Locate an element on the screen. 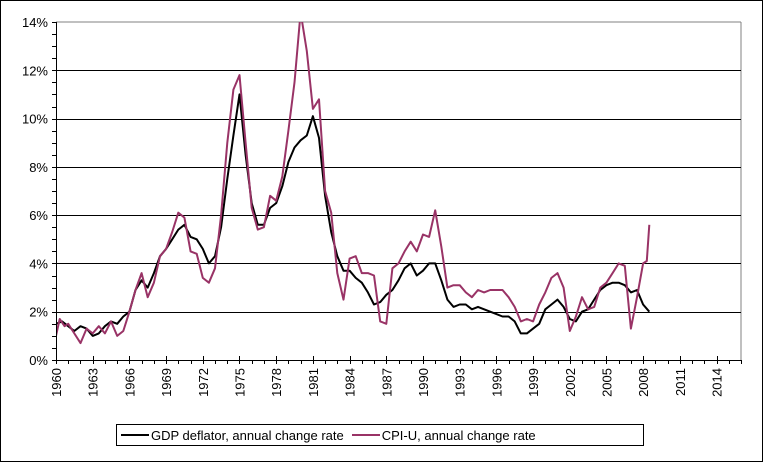 The image size is (763, 462). legend-label-cpi-u: CPI-U, annual change rate is located at coordinates (458, 435).